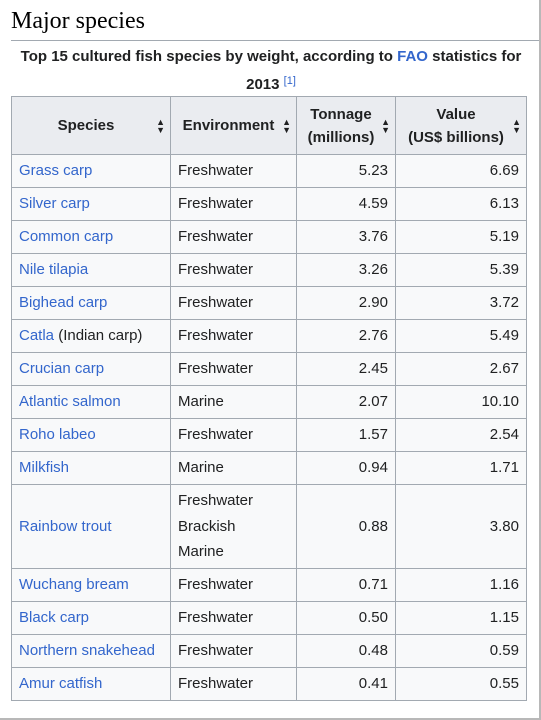  What do you see at coordinates (98, 335) in the screenshot?
I see `species-note: (Indian carp)` at bounding box center [98, 335].